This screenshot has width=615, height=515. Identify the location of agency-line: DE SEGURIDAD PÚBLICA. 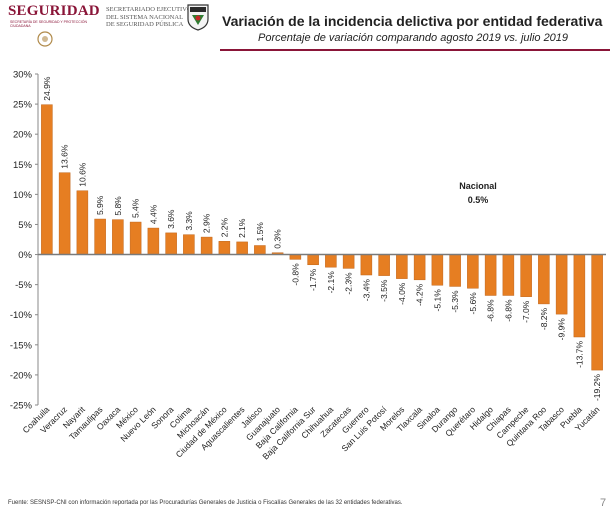
(145, 24).